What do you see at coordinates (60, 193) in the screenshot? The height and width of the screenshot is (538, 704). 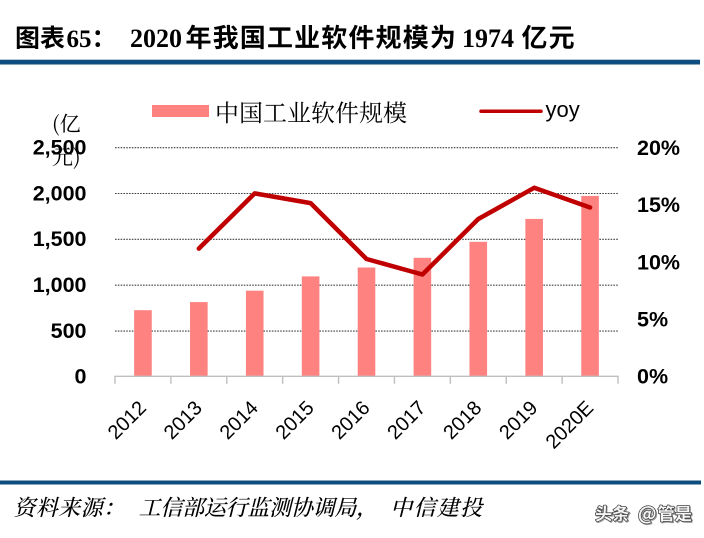 I see `svg-text: 2,000` at bounding box center [60, 193].